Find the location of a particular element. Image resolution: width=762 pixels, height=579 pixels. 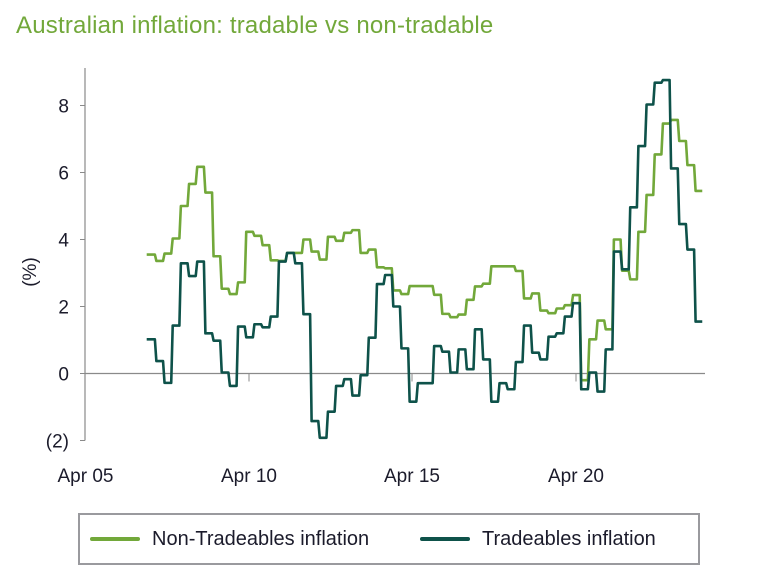

y-tick-label: 8 is located at coordinates (63, 107).